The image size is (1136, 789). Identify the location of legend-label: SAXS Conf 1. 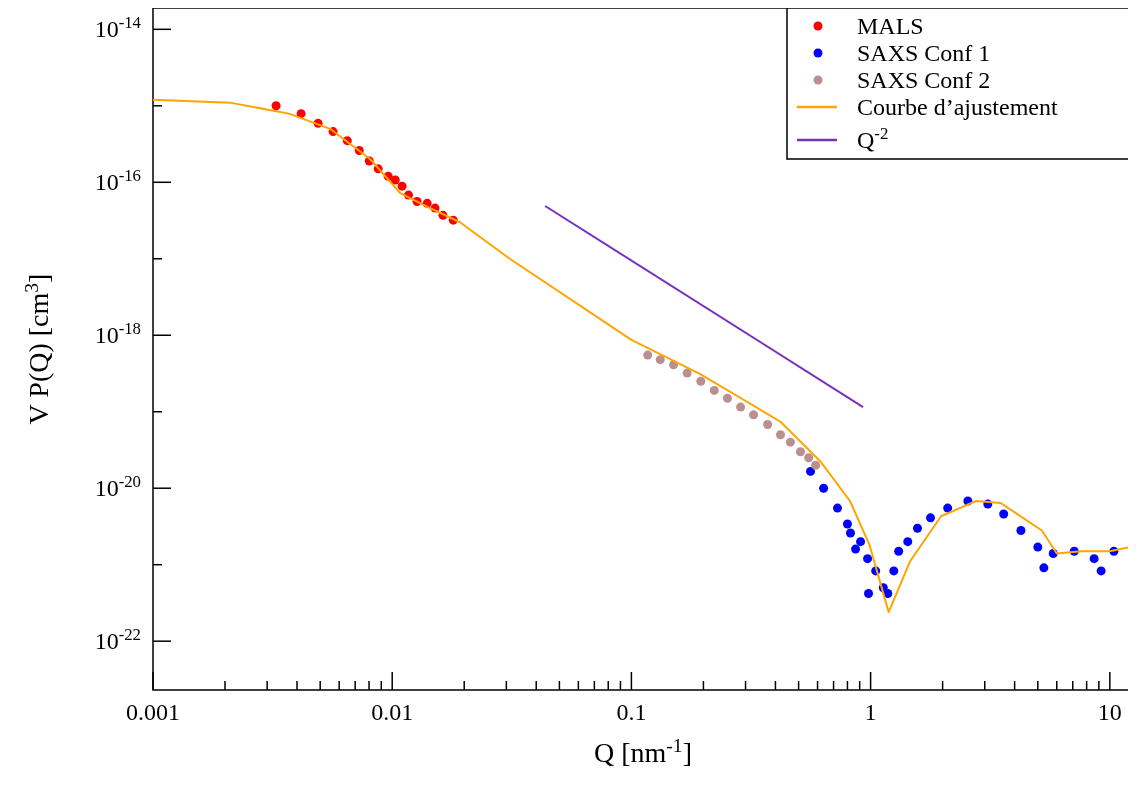
(924, 53).